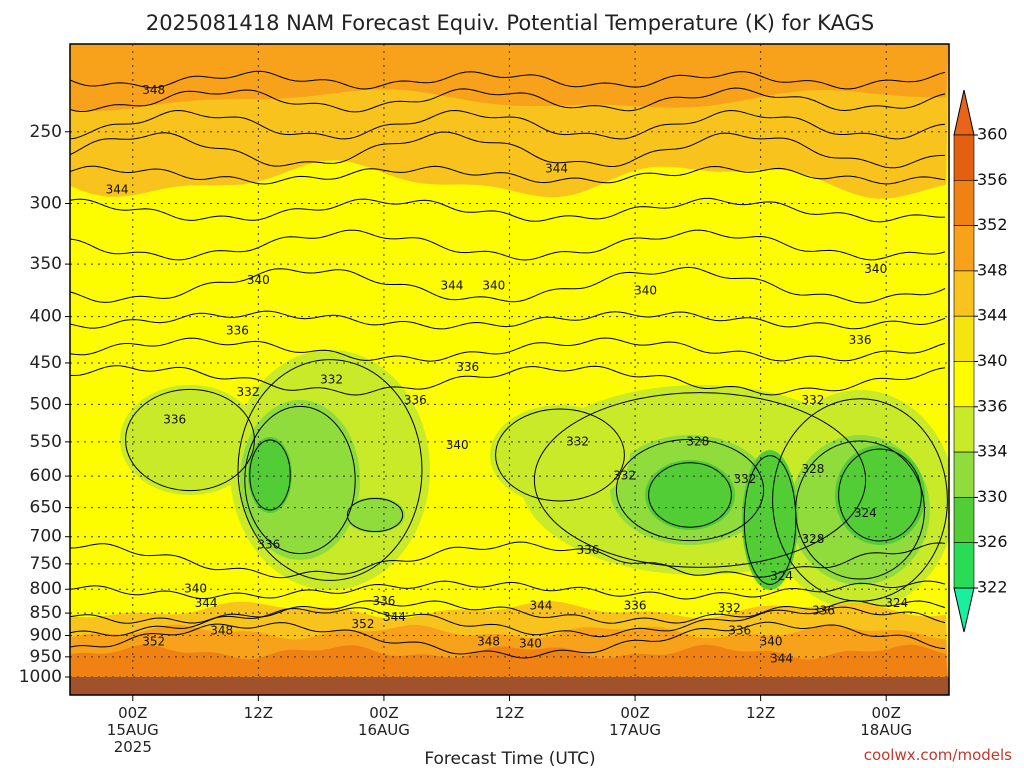 This screenshot has height=768, width=1024. What do you see at coordinates (964, 610) in the screenshot?
I see `colorbar-bottom-arrow` at bounding box center [964, 610].